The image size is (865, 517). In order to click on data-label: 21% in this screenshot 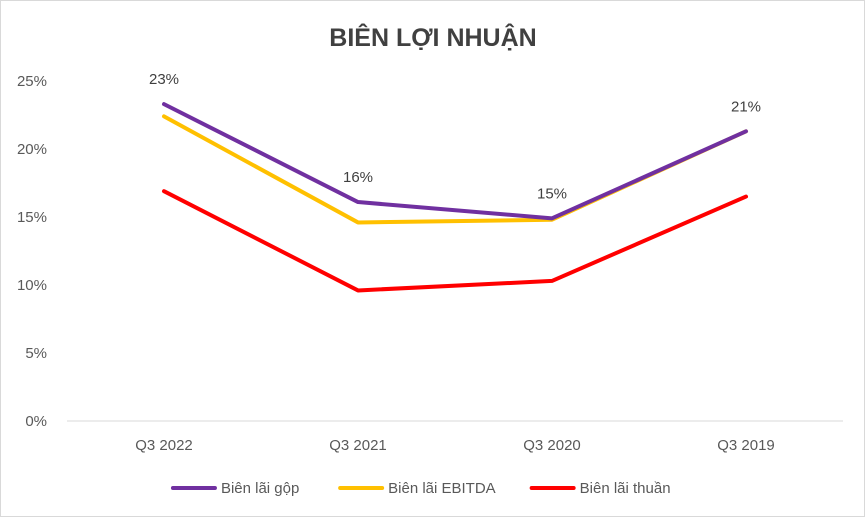, I will do `click(746, 106)`.